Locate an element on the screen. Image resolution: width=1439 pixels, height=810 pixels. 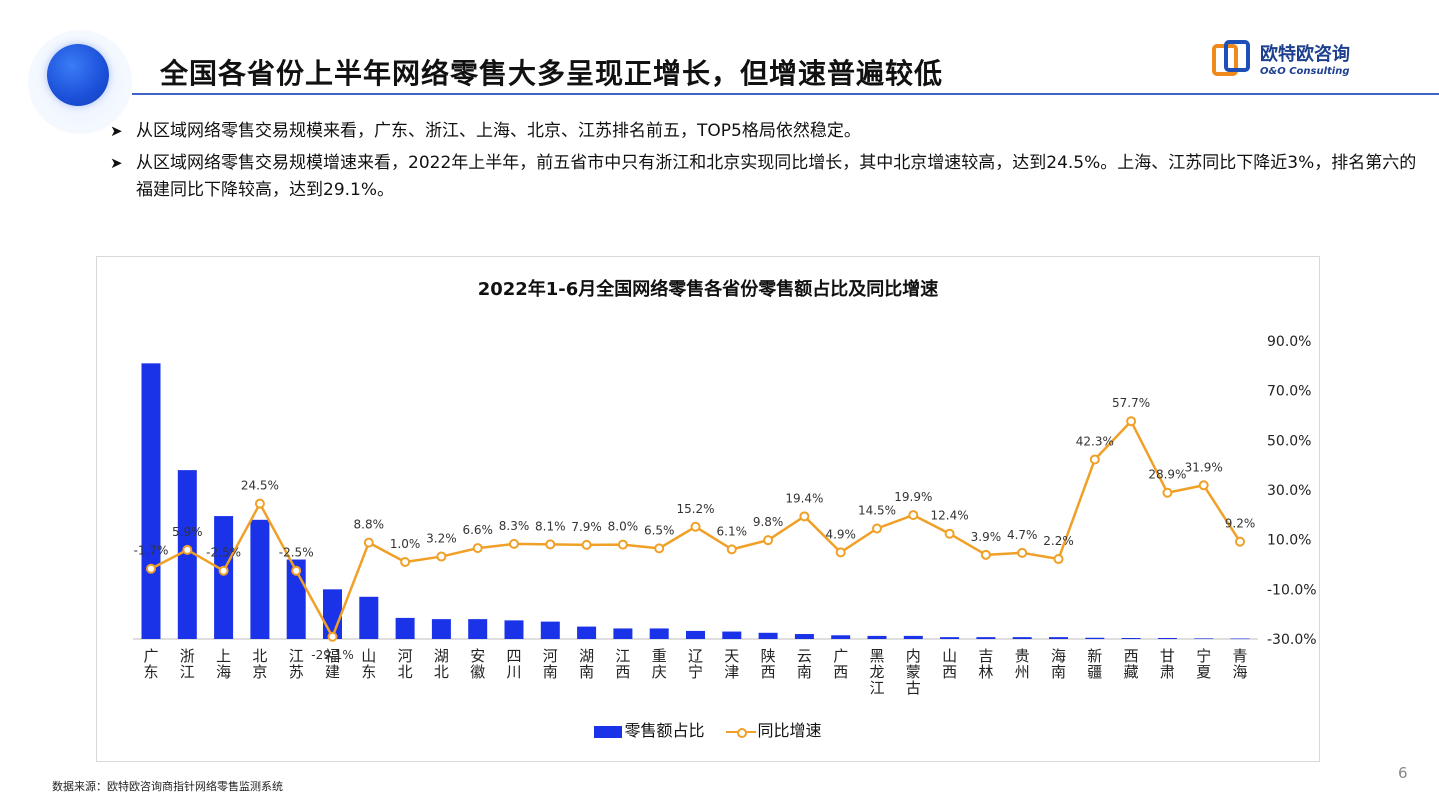
x-axis-category-label: 江苏 is located at coordinates (296, 664).